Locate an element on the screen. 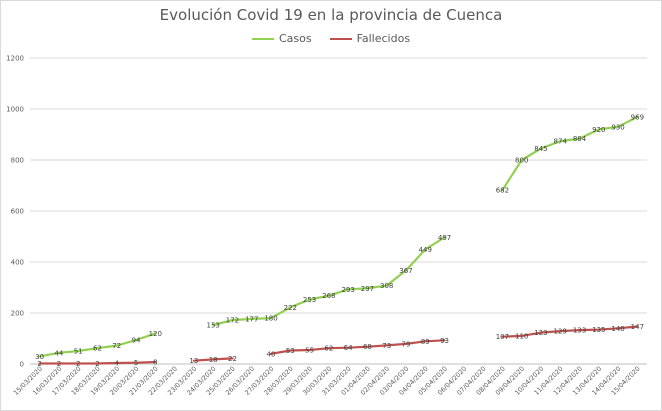 Image resolution: width=662 pixels, height=411 pixels. data-label-0-24: 682 is located at coordinates (502, 191).